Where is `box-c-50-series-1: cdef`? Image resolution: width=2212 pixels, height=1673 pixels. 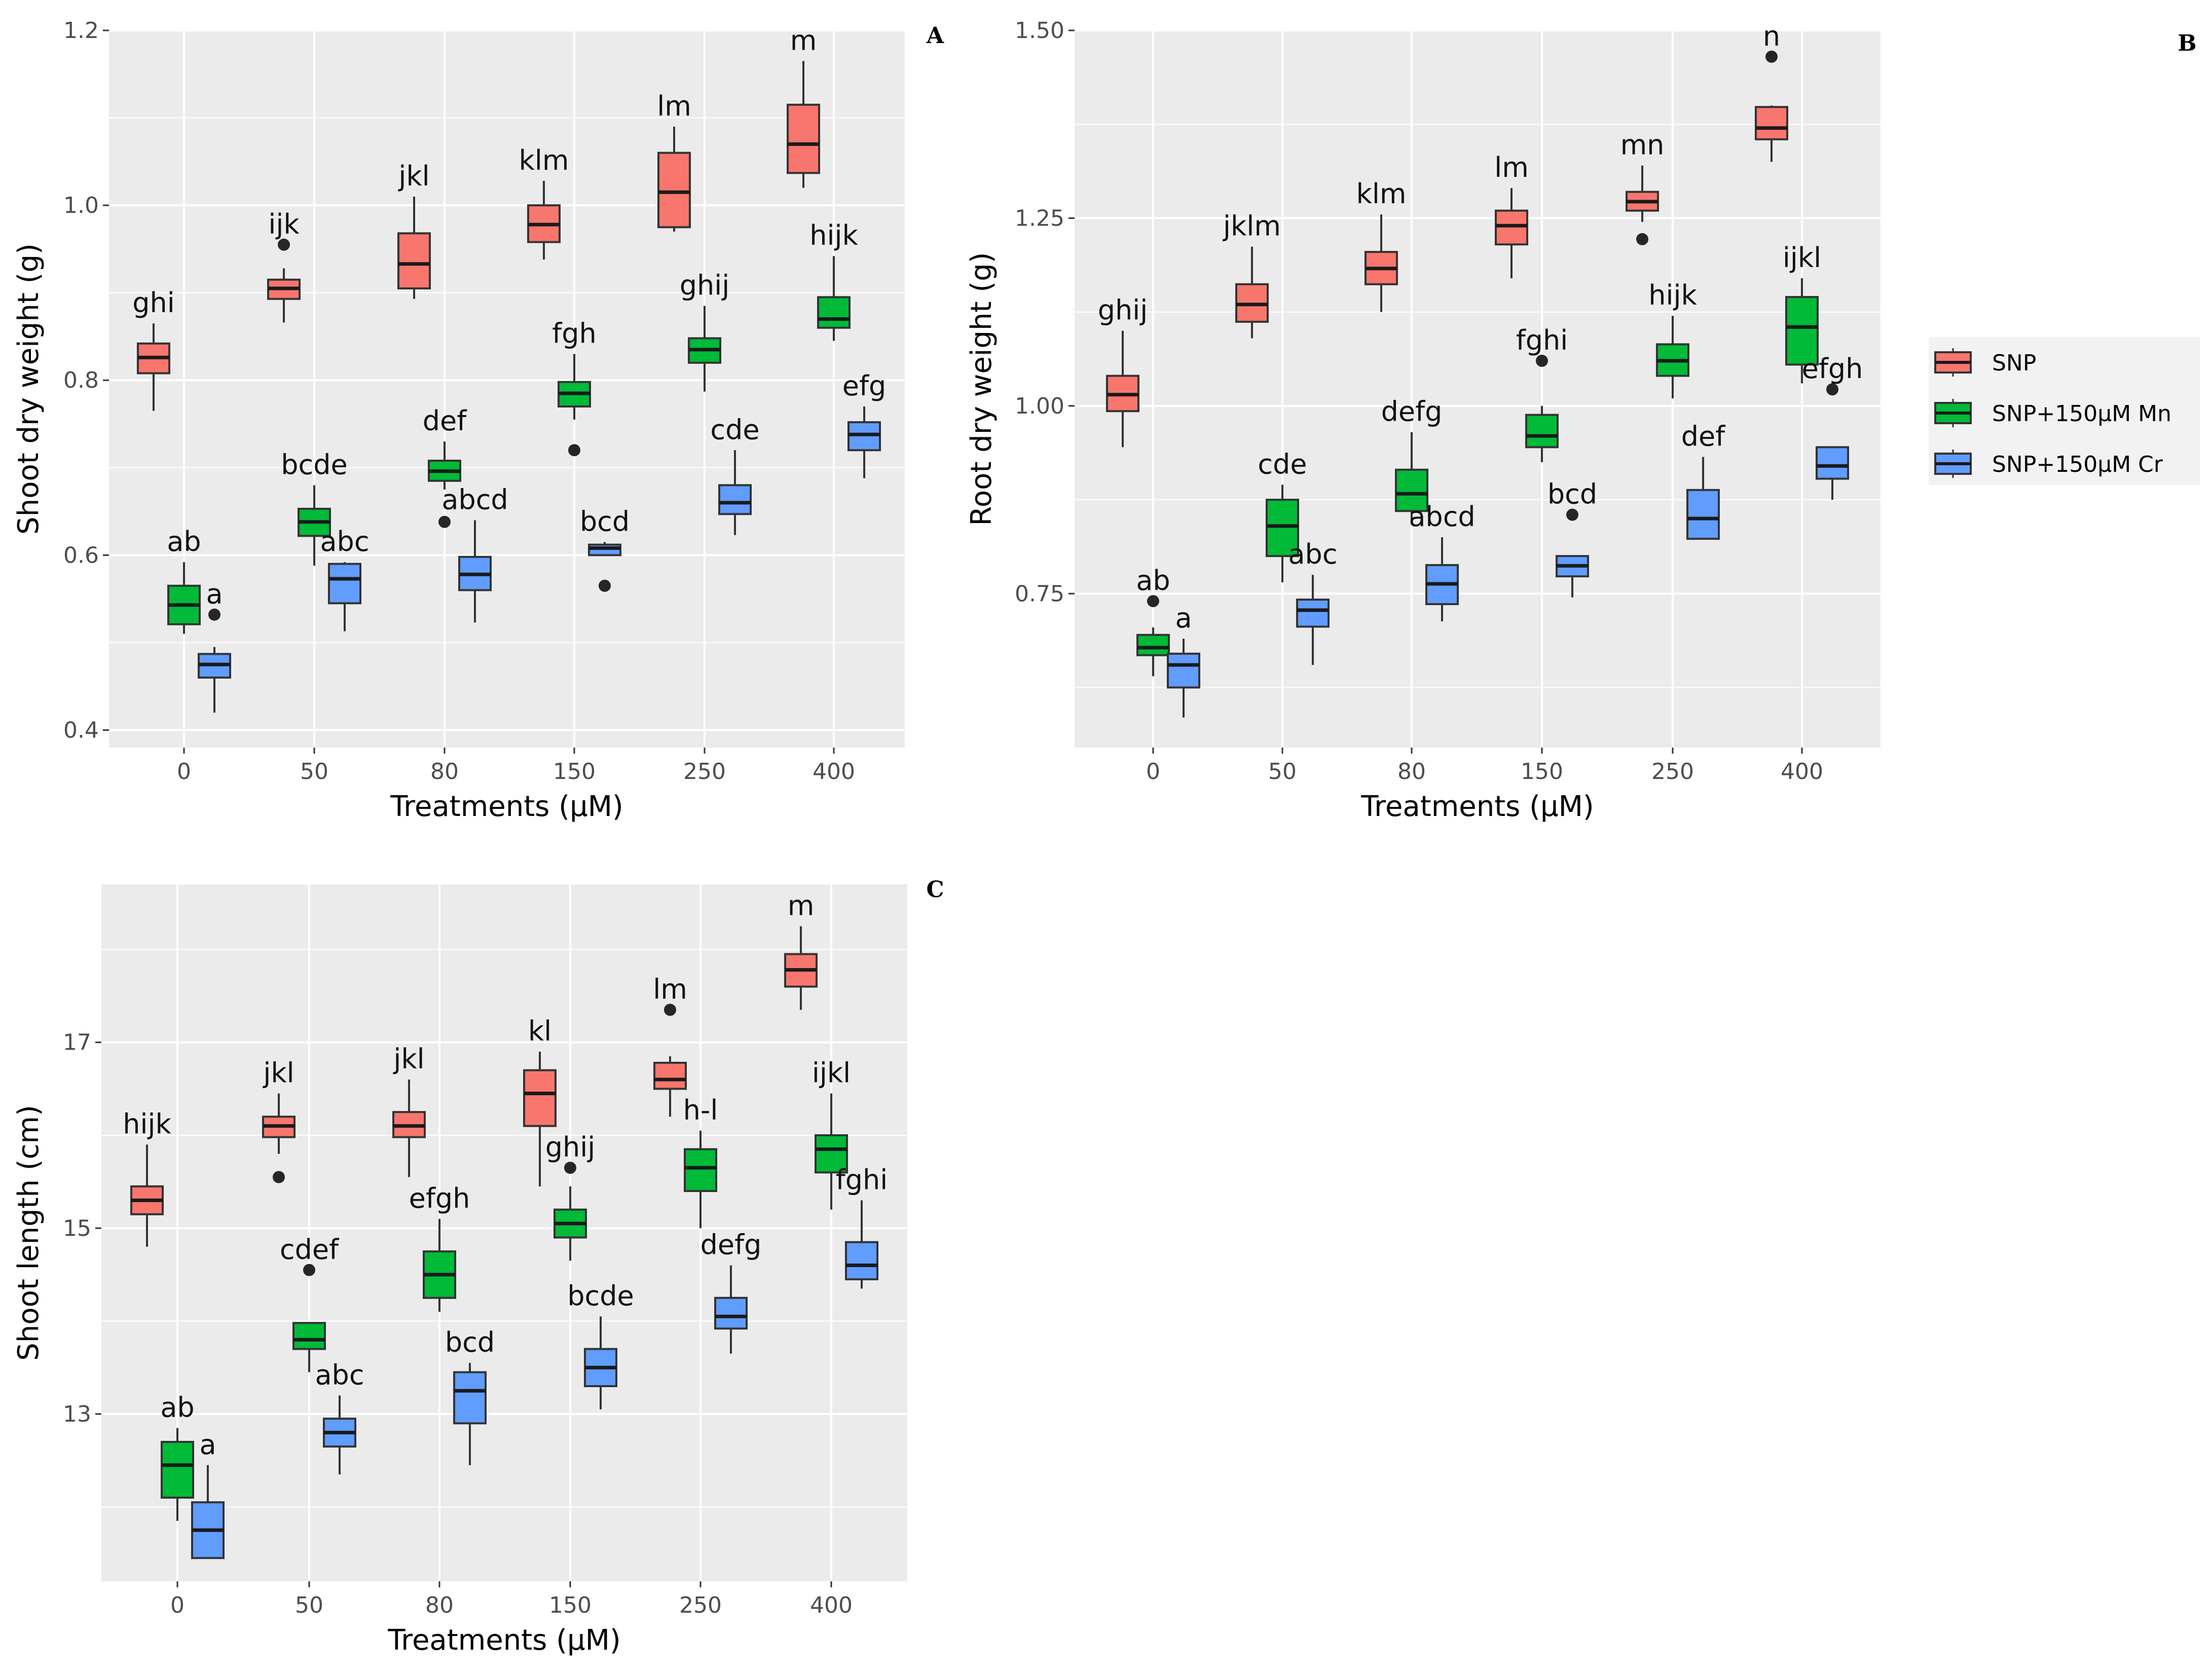 box-c-50-series-1: cdef is located at coordinates (310, 1303).